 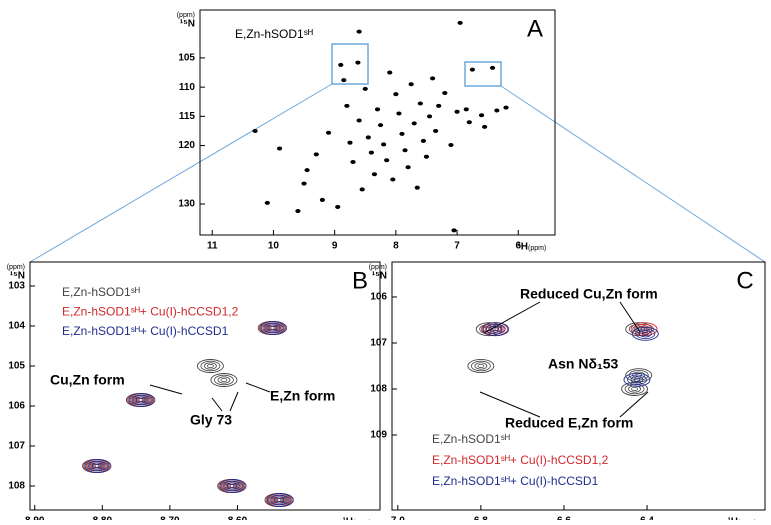 I want to click on y-tick-label: 103, so click(x=16, y=286).